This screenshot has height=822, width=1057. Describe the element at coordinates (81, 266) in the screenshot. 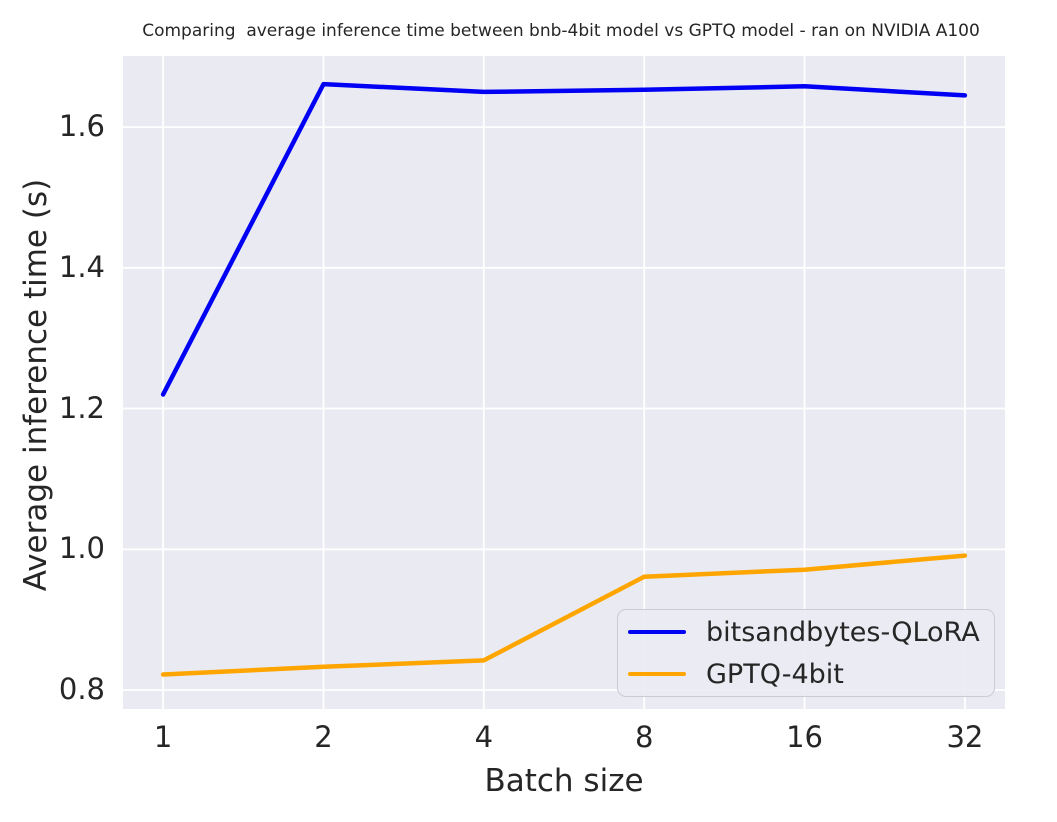

I see `y-tick-label: 1.4` at that location.